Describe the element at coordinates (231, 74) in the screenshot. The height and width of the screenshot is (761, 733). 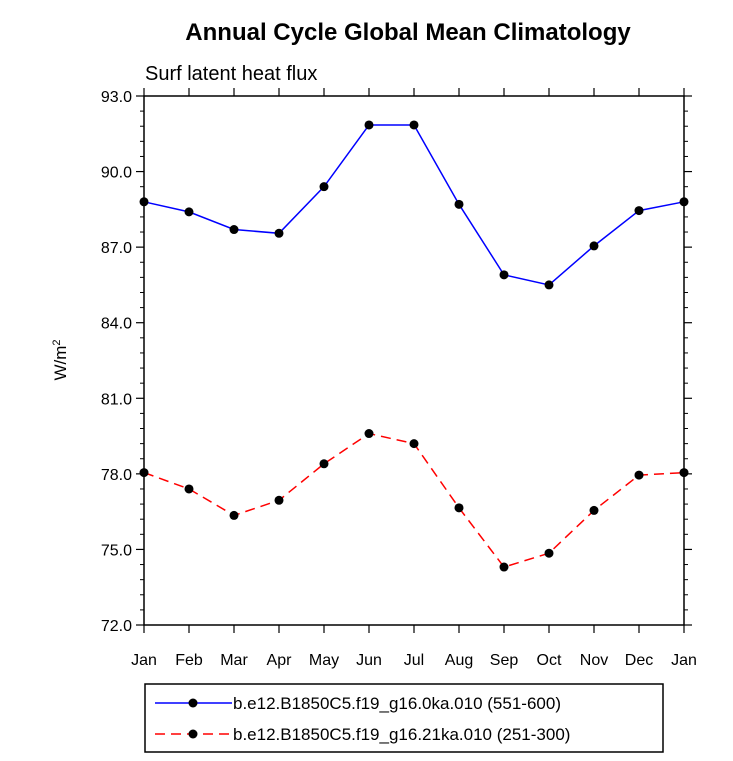
I see `chart-subtitle: Surf latent heat flux` at that location.